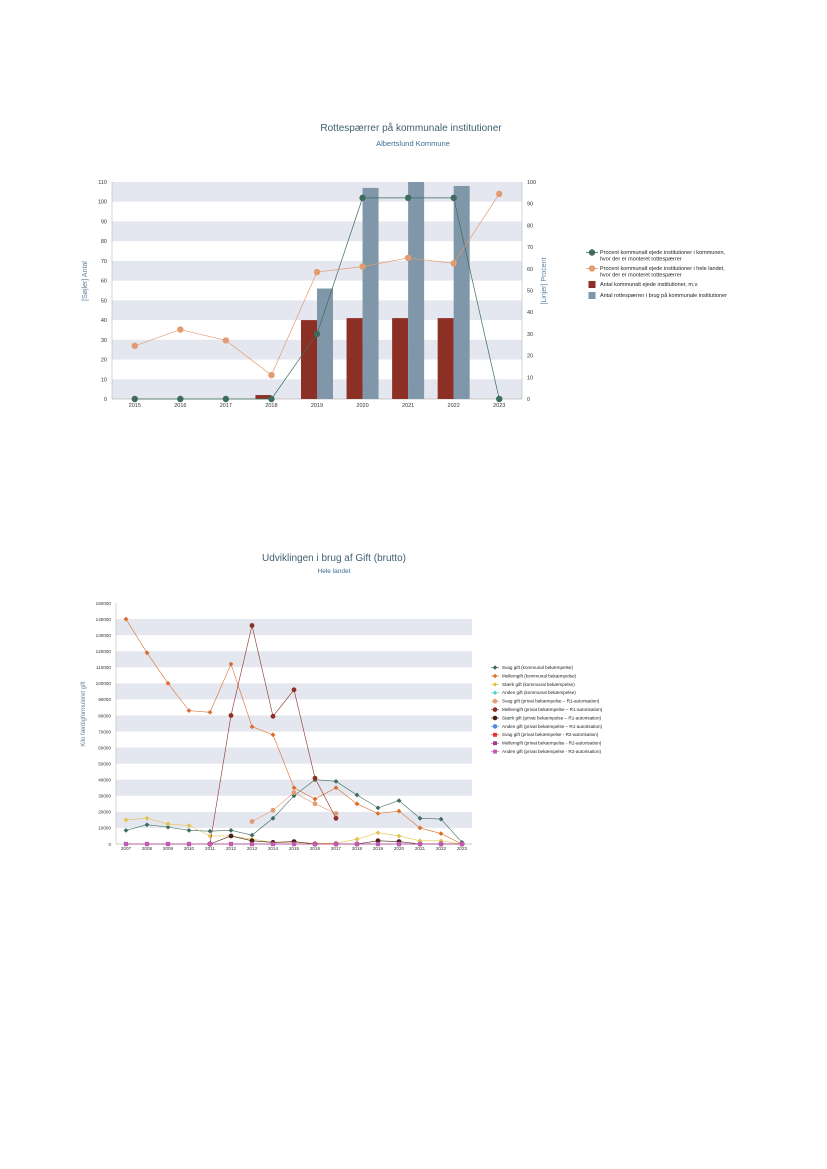 The image size is (827, 1169). What do you see at coordinates (315, 848) in the screenshot?
I see `chart2-x-tick-label: 2016` at bounding box center [315, 848].